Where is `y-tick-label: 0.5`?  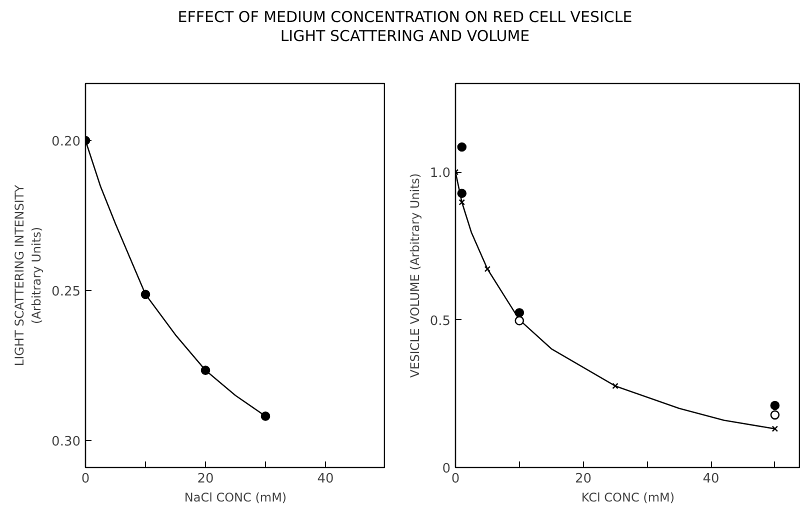
y-tick-label: 0.5 is located at coordinates (440, 321).